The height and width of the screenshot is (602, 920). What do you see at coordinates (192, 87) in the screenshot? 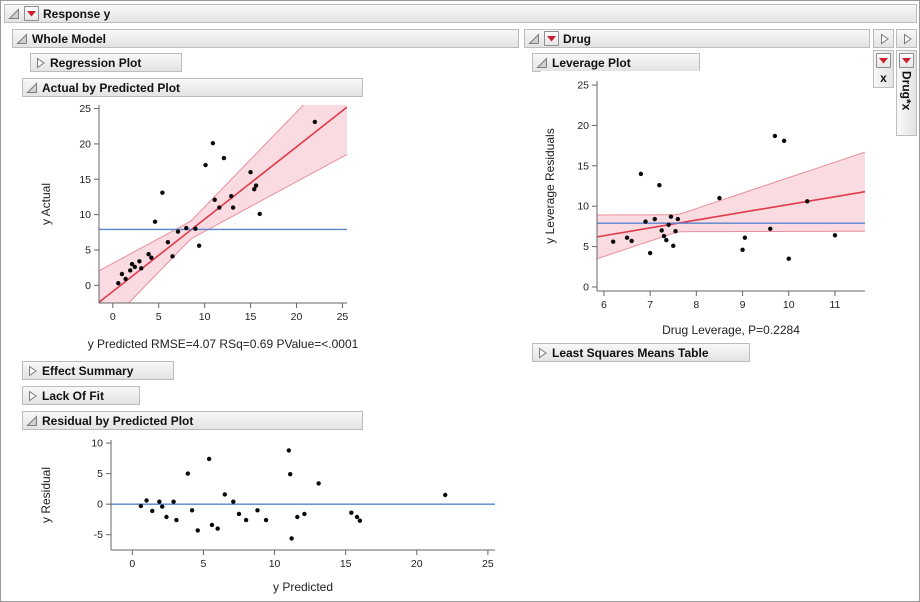
I see `actual-by-predicted-header: Actual by Predicted Plot` at bounding box center [192, 87].